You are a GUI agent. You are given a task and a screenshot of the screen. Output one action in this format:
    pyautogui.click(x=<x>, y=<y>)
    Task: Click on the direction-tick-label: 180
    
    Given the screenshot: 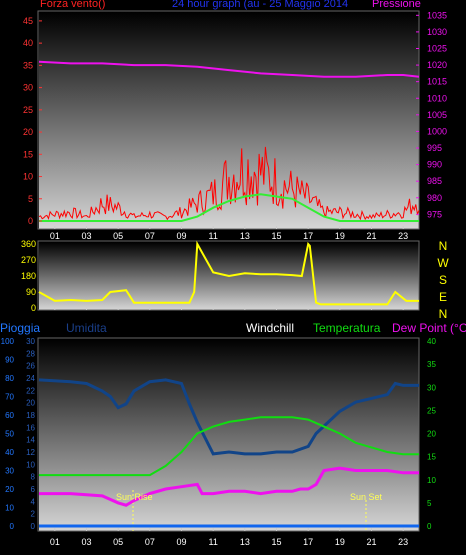 What is the action you would take?
    pyautogui.click(x=28, y=276)
    